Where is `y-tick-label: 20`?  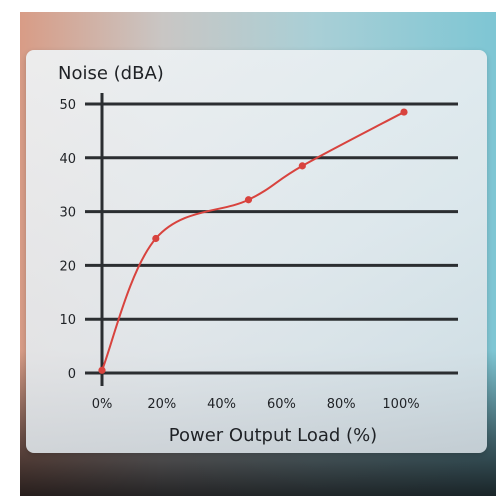
y-tick-label: 20 is located at coordinates (67, 266).